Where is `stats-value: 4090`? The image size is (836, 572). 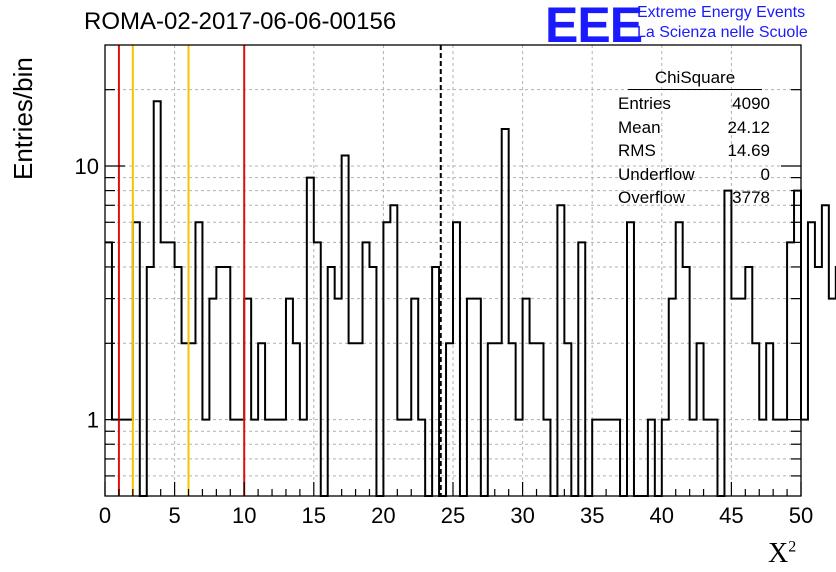
stats-value: 4090 is located at coordinates (751, 103).